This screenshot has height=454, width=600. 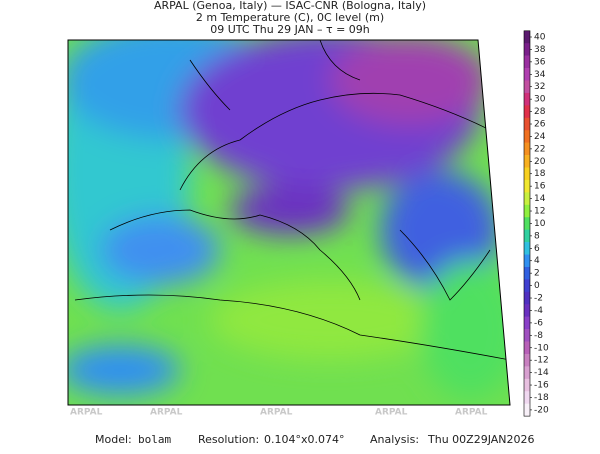 What do you see at coordinates (394, 439) in the screenshot?
I see `footer-label: Analysis:` at bounding box center [394, 439].